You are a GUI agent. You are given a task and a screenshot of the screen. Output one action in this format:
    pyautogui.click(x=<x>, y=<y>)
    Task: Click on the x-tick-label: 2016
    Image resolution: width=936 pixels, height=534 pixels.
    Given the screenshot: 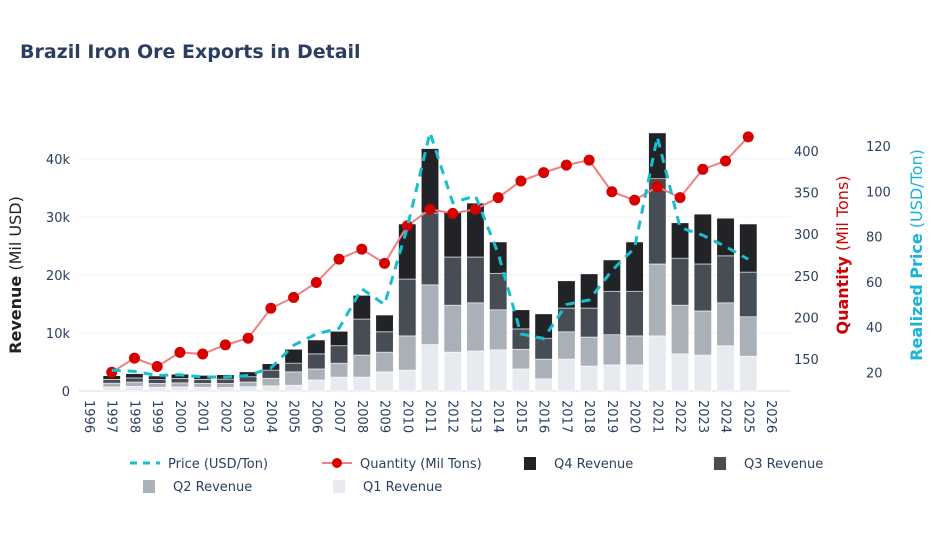 What is the action you would take?
    pyautogui.click(x=543, y=416)
    